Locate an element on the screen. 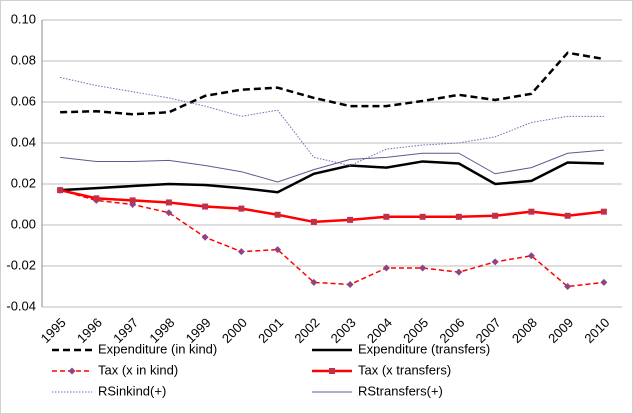 The image size is (633, 414). legend-label: RStransfers(+) is located at coordinates (400, 390).